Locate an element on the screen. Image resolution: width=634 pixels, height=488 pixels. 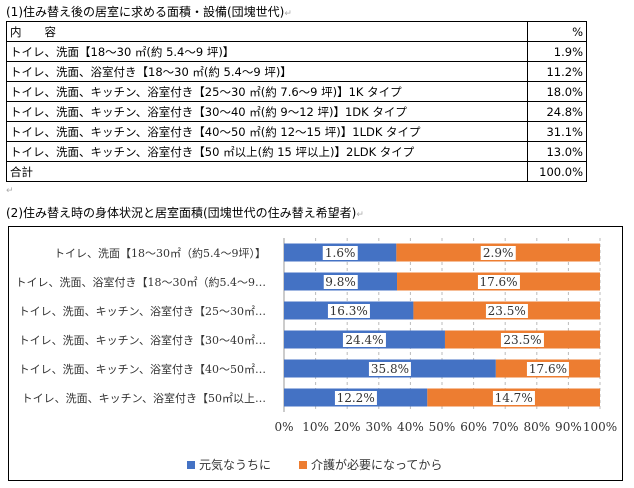
legend-item-genki: 元気なうちに is located at coordinates (229, 464).